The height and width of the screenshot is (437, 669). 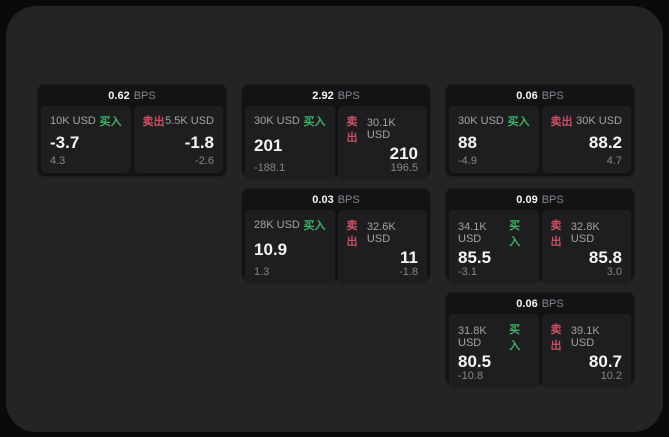 I want to click on buy-delta: 4.3, so click(x=58, y=161).